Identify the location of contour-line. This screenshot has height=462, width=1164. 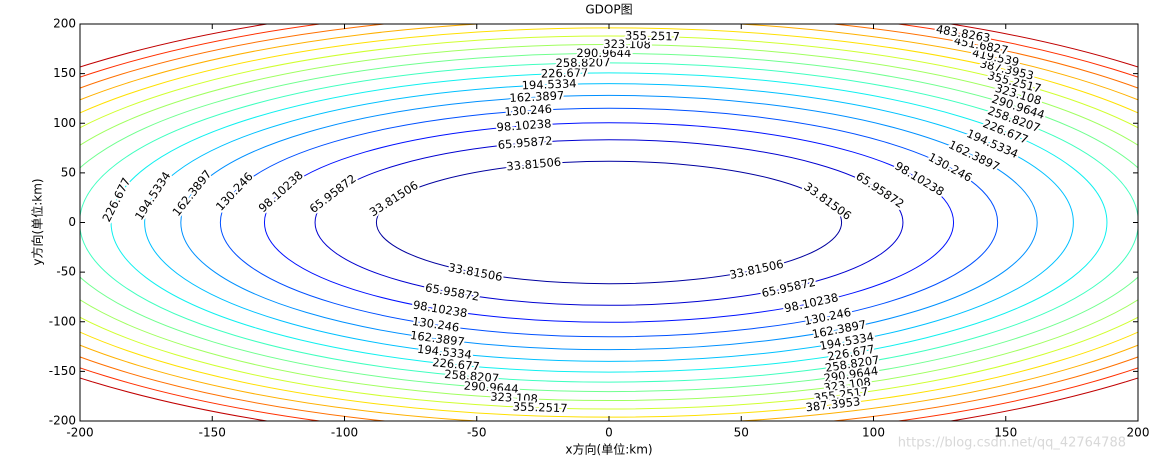
(609, 222).